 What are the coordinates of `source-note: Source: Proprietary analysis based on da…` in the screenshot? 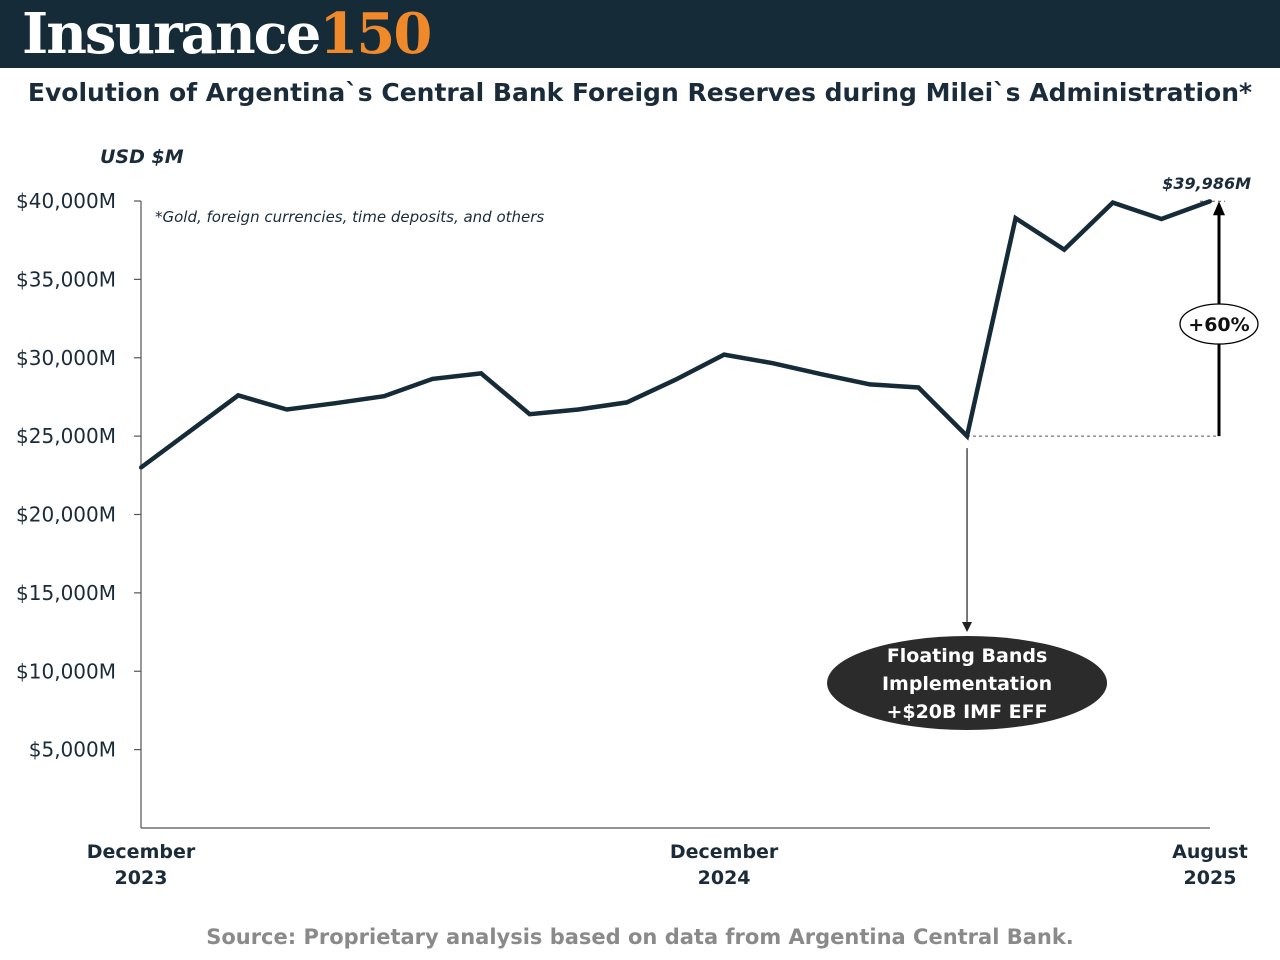 It's located at (640, 937).